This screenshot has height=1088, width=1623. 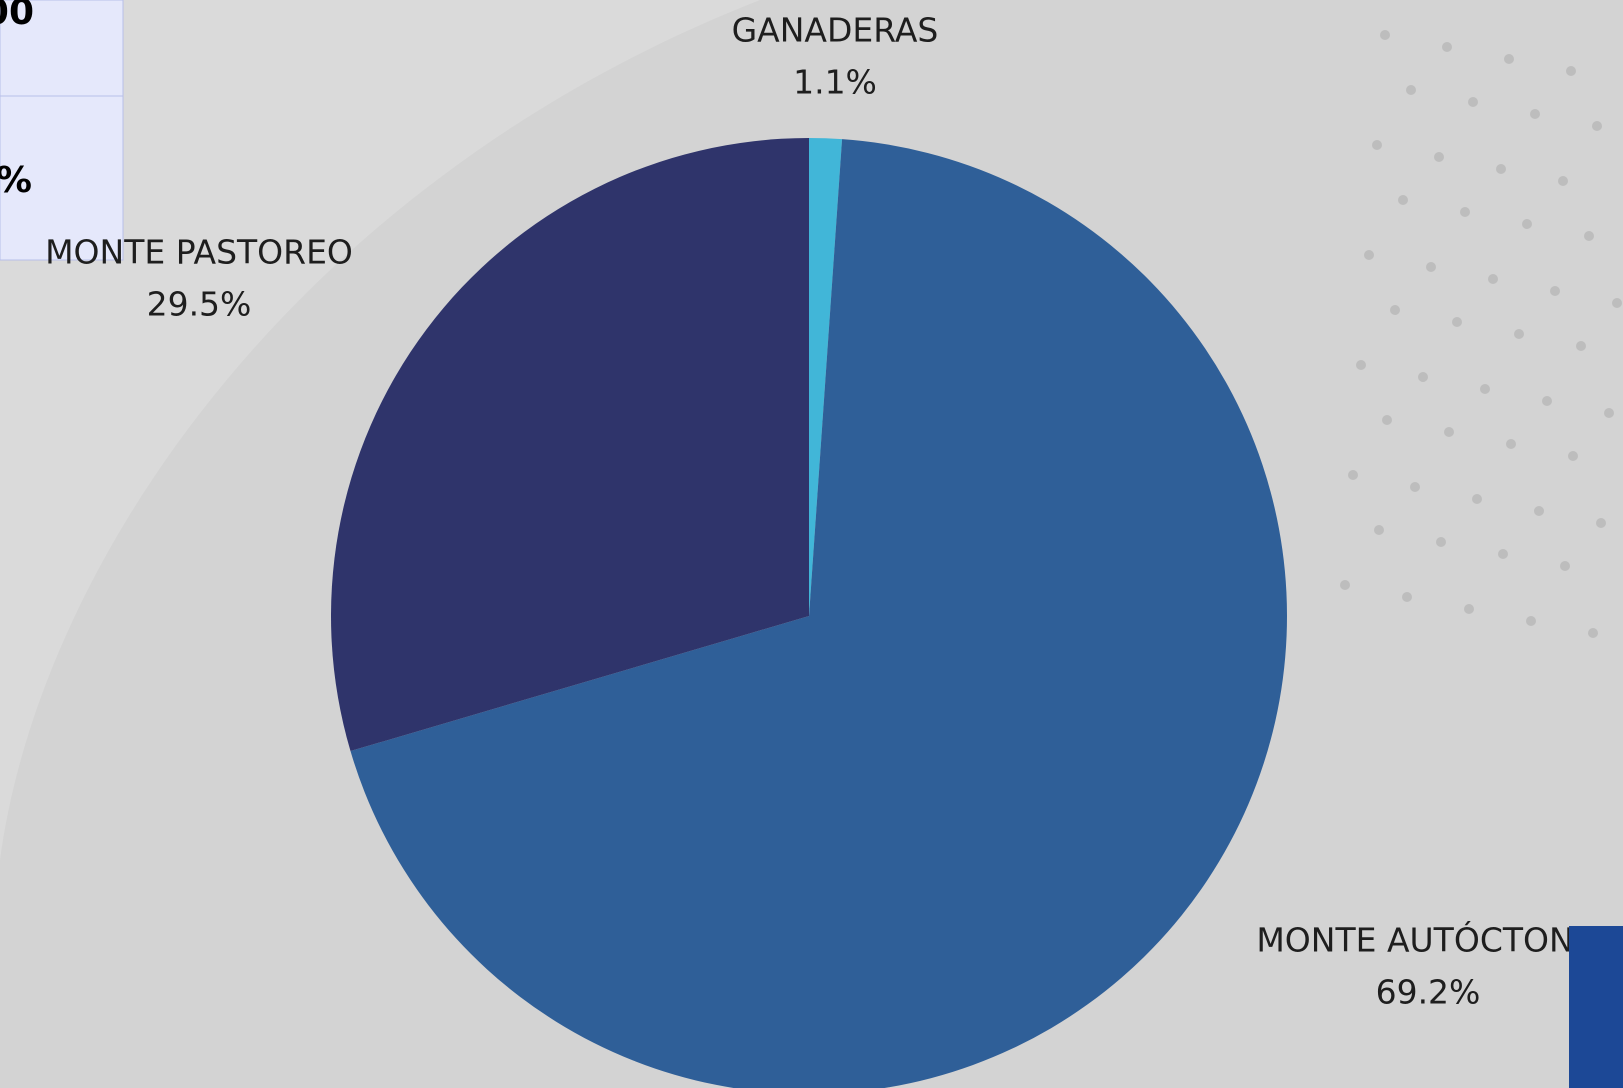 I want to click on slice-value: 1.1%, so click(x=835, y=82).